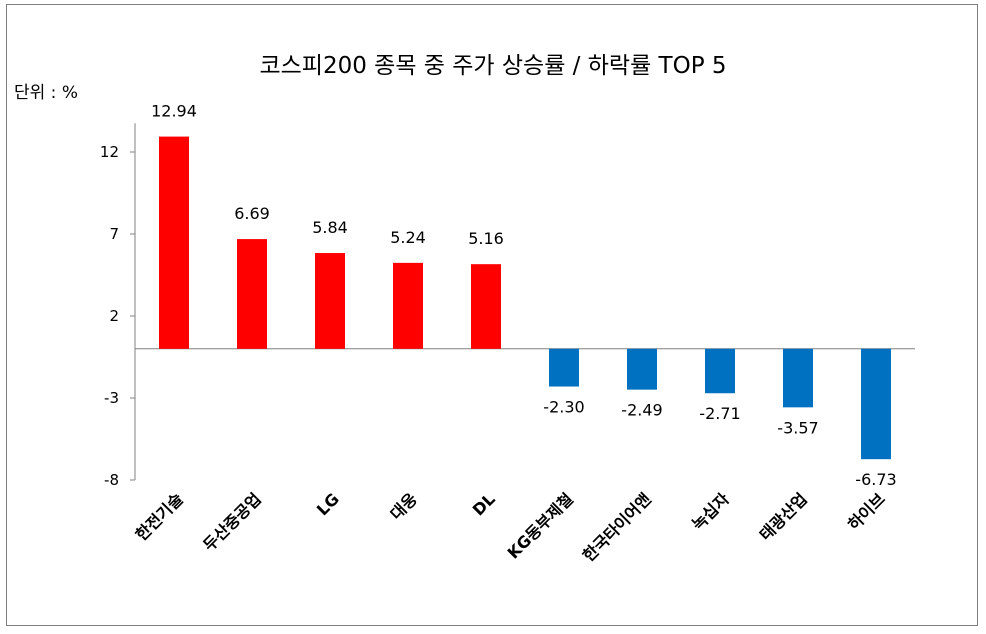  I want to click on category-label: 한전기술, so click(159, 516).